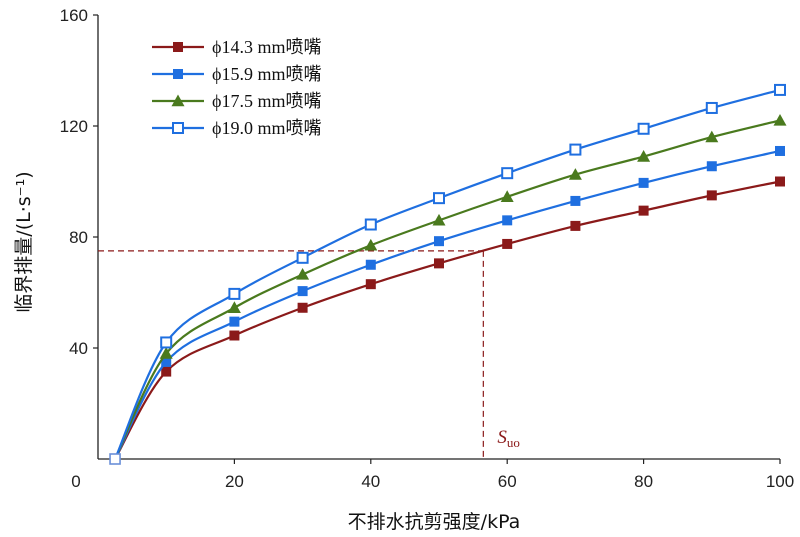  Describe the element at coordinates (234, 481) in the screenshot. I see `x-tick-label: 20` at that location.